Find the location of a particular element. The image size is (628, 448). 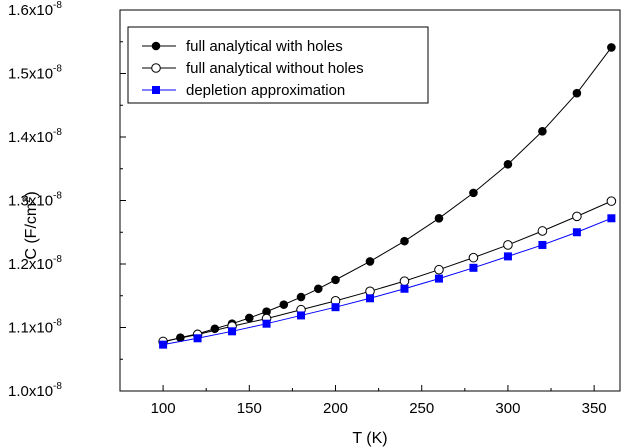

y-tick-label: 1.2x10⁻⁸ is located at coordinates (35, 263).